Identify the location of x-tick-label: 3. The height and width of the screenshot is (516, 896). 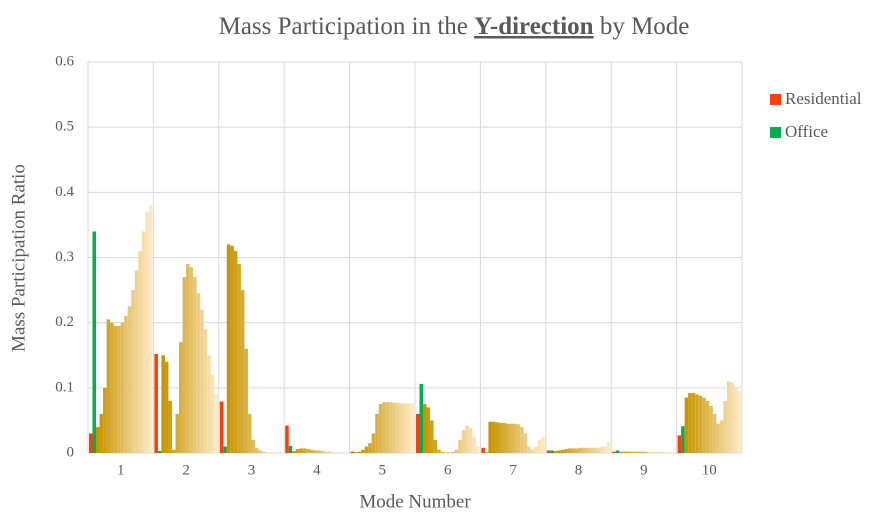
(252, 470).